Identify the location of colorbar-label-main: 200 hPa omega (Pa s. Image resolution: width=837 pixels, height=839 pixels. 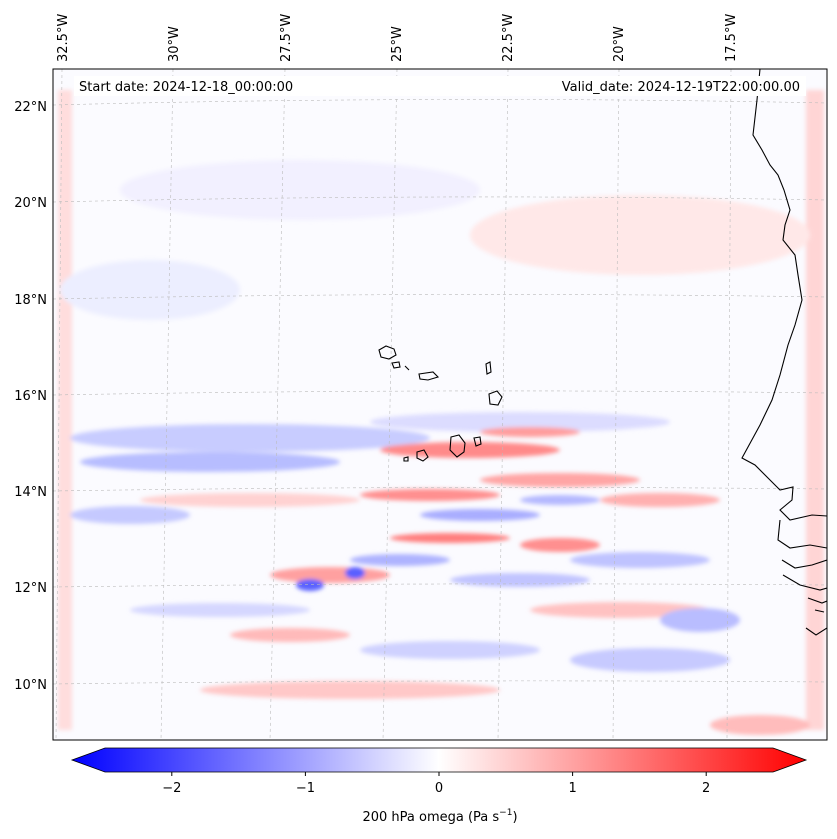
(430, 817).